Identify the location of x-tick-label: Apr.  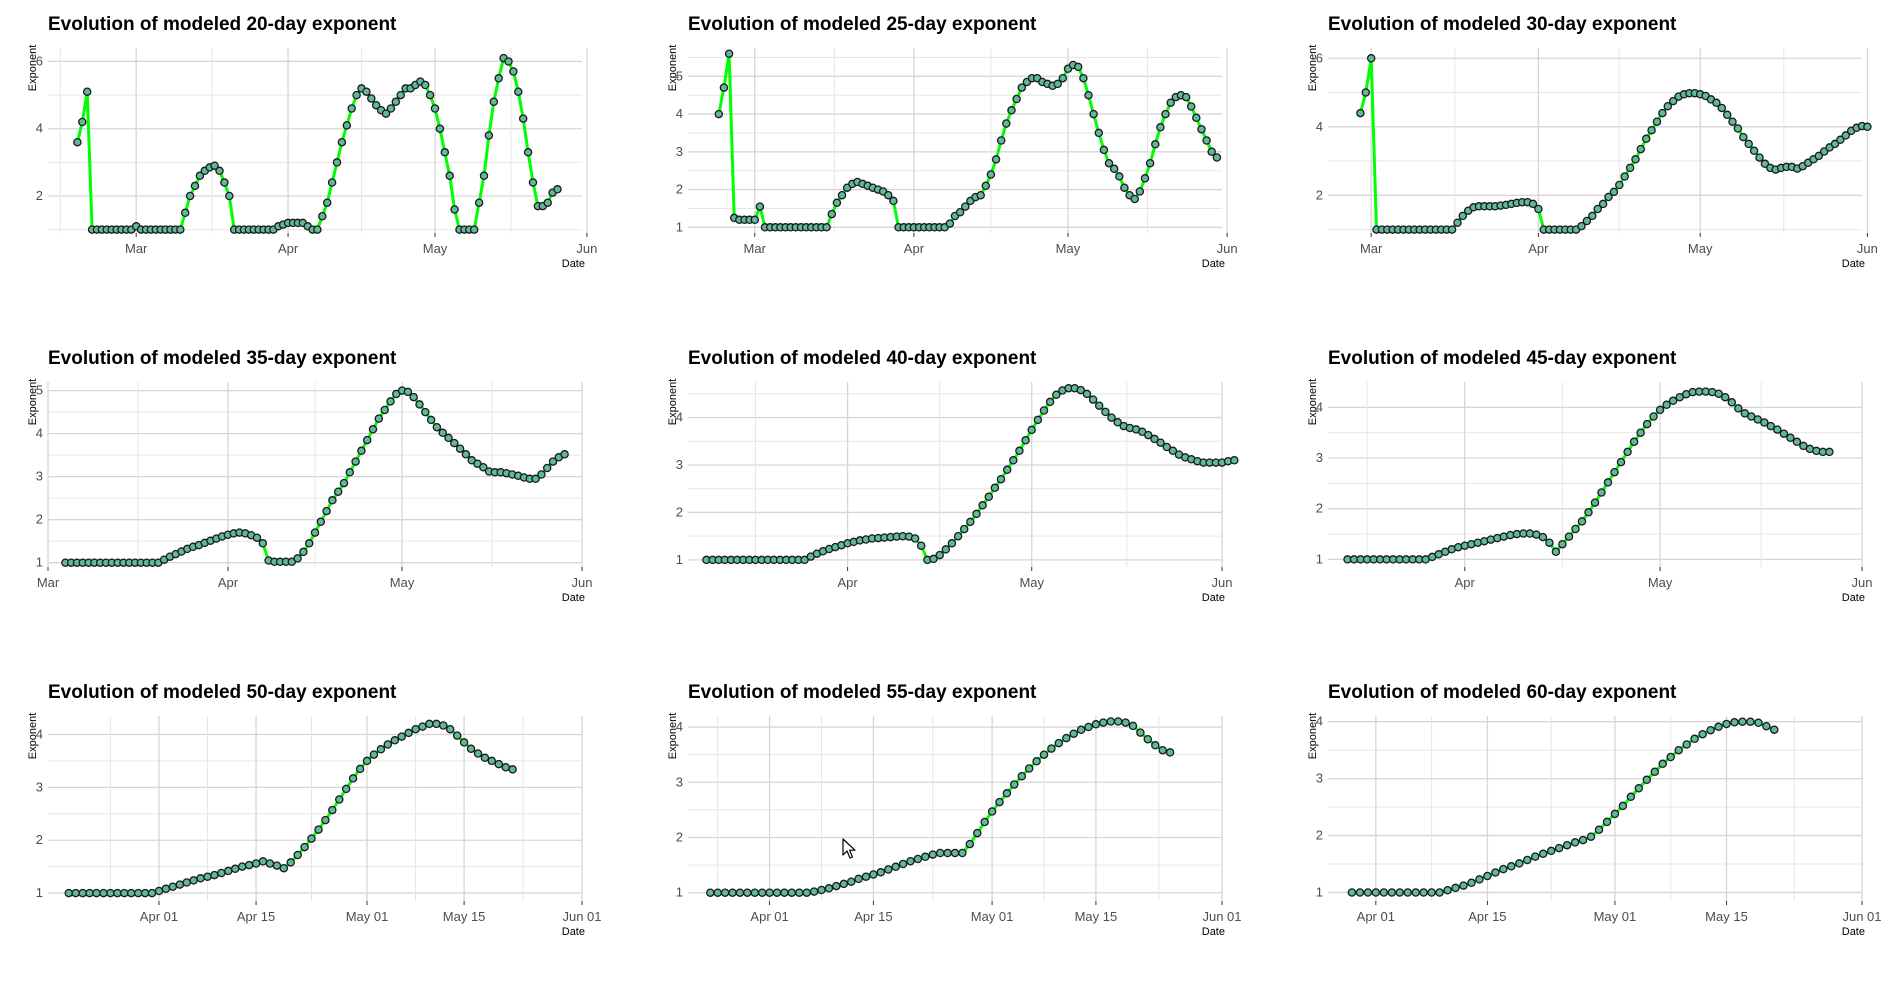
(914, 248).